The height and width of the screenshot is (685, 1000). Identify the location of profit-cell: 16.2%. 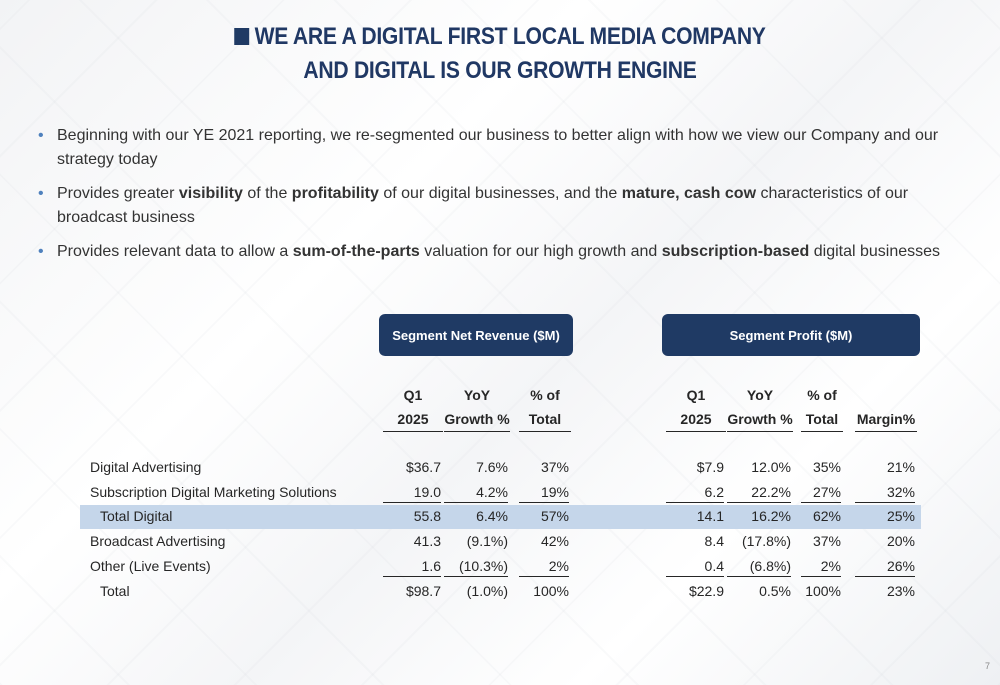
(771, 516).